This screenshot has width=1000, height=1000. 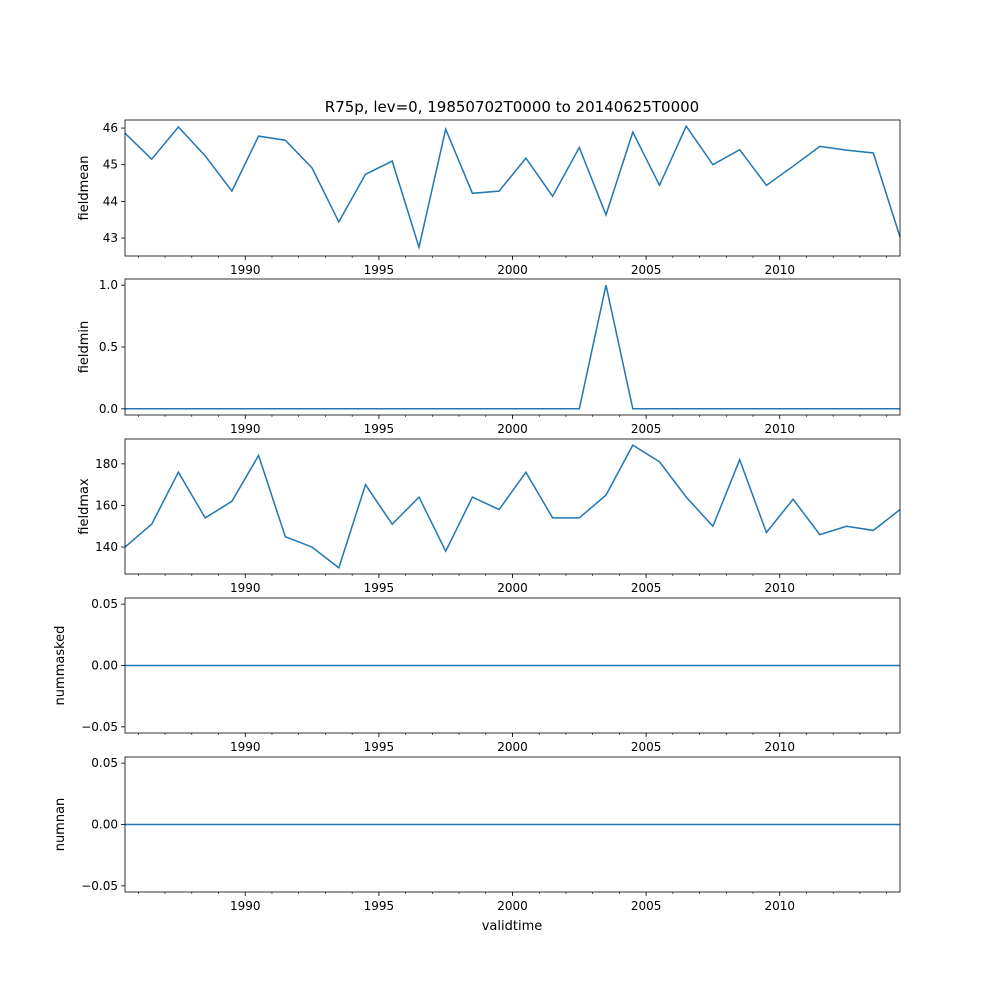 I want to click on y-tick-label: 140, so click(x=106, y=547).